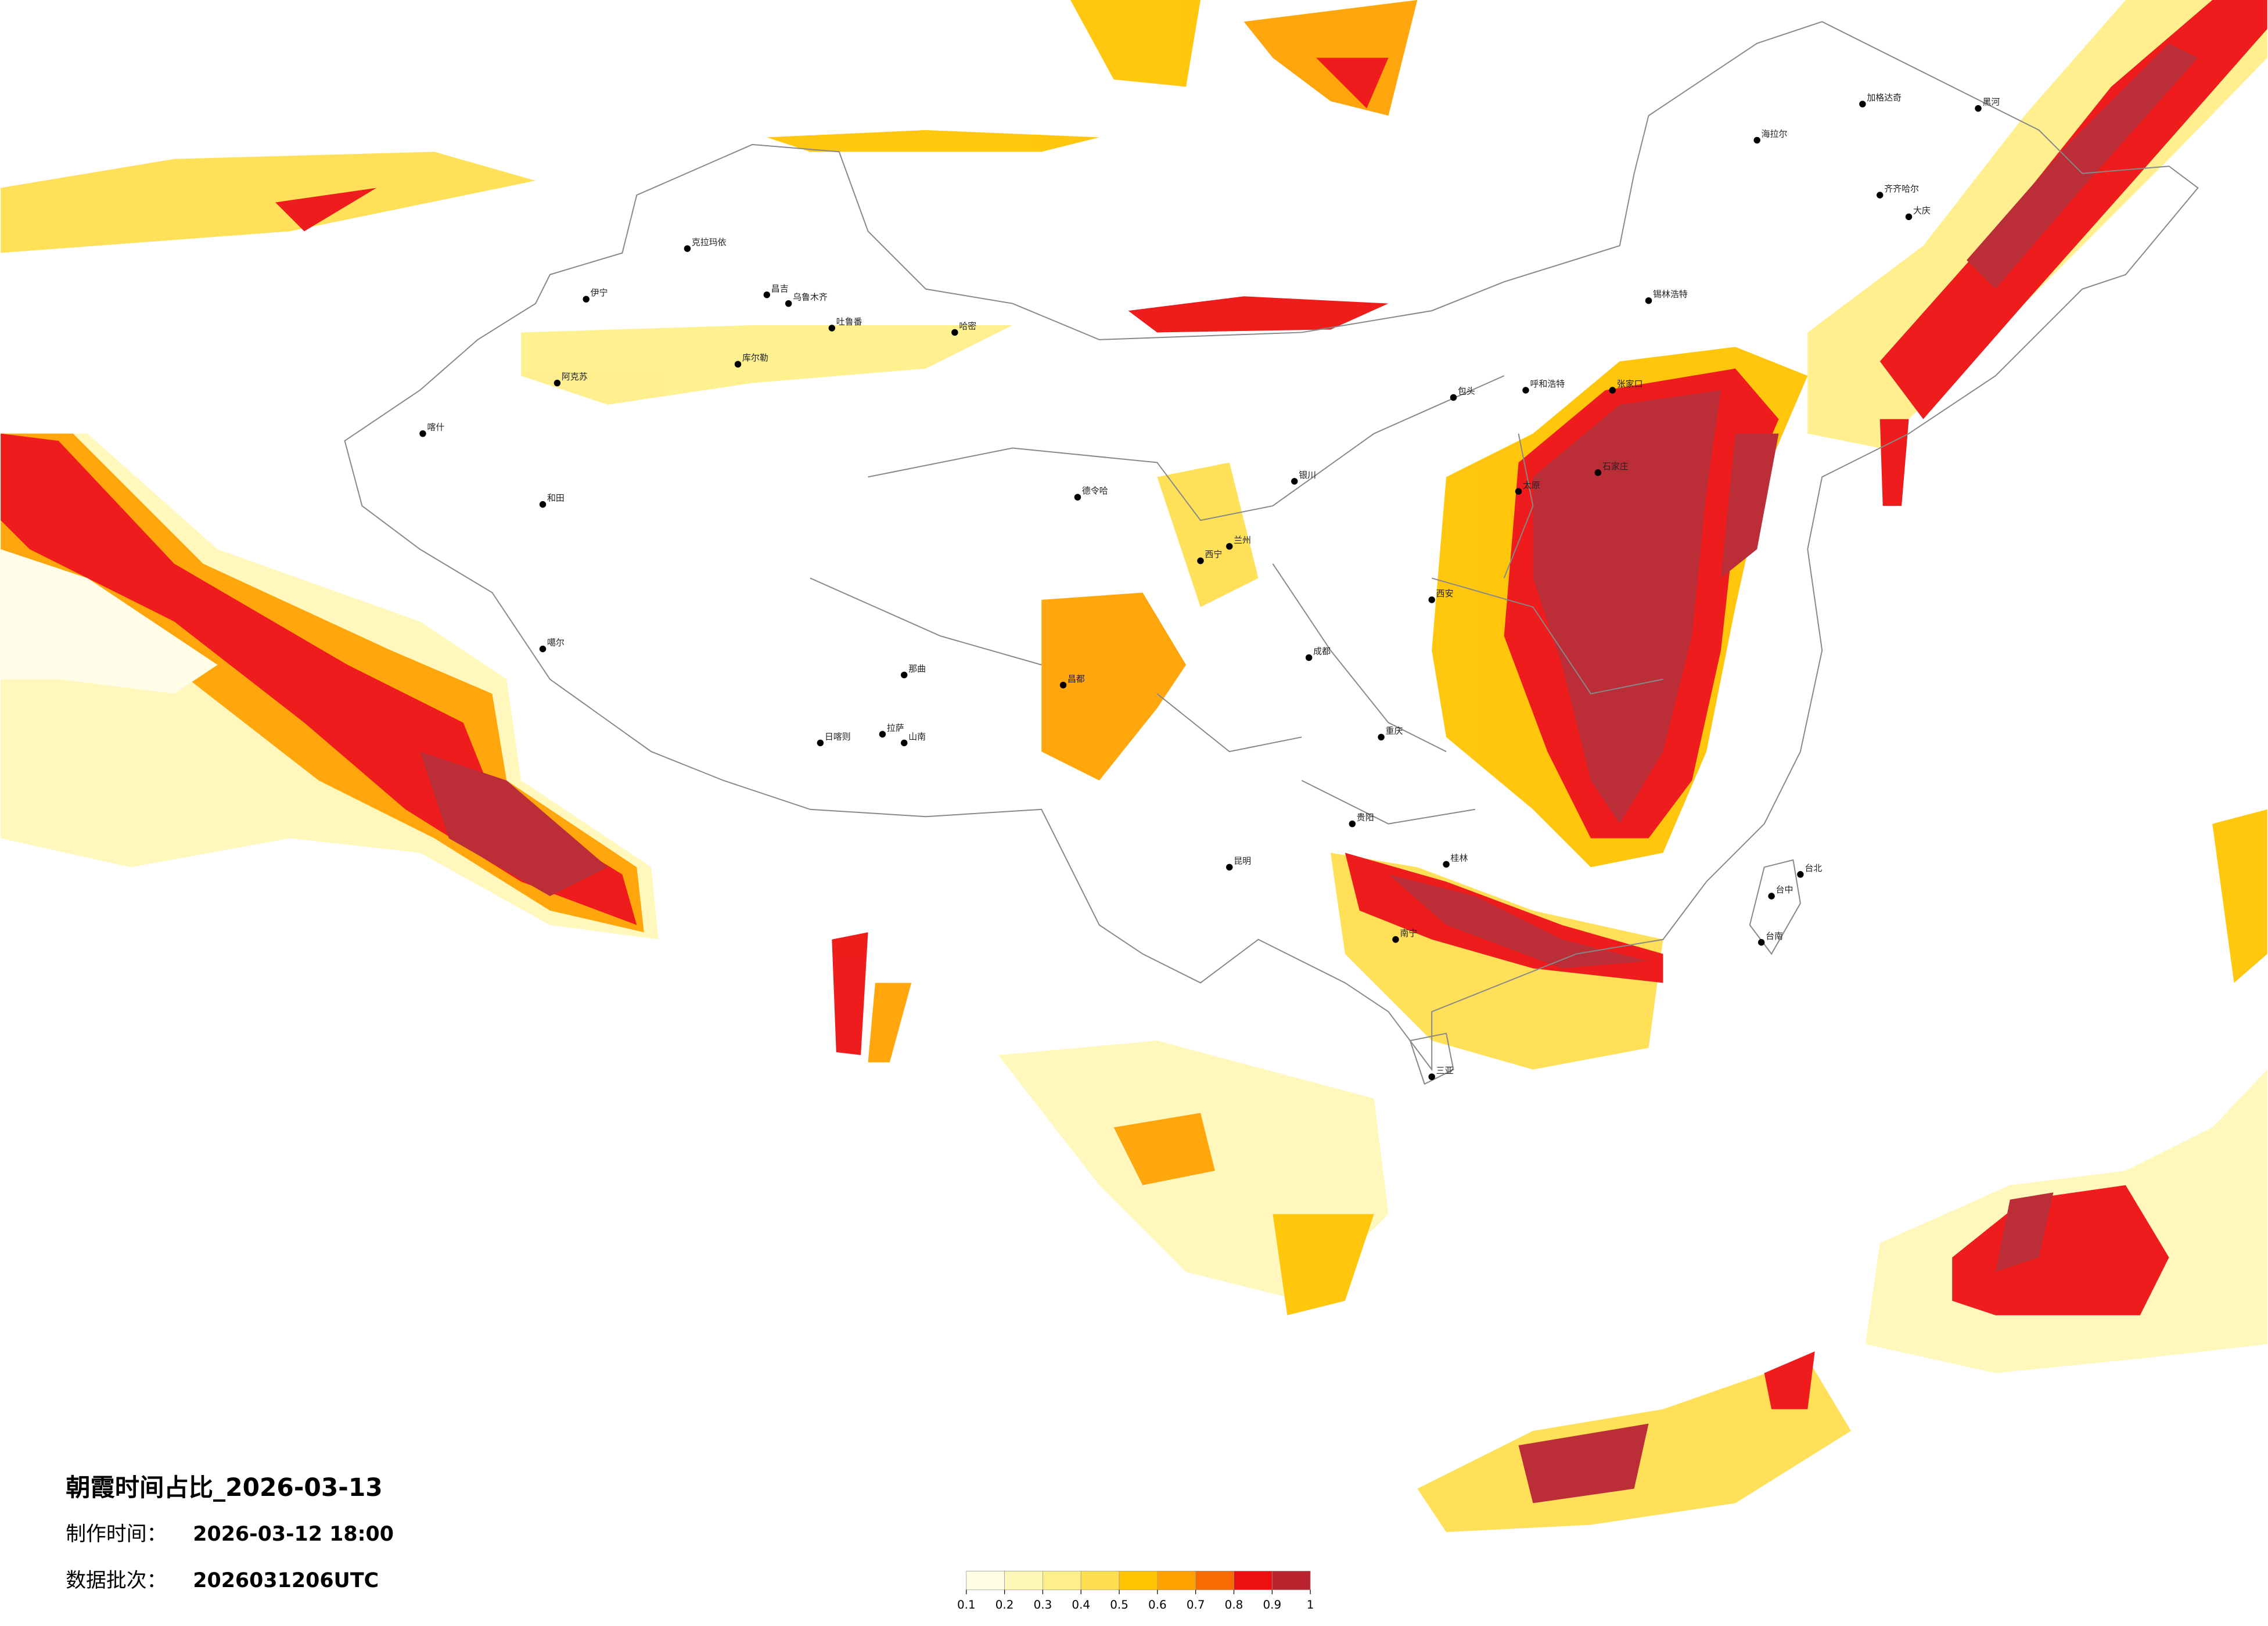 This screenshot has width=2268, height=1626. What do you see at coordinates (1630, 384) in the screenshot?
I see `city-label: 张家口` at bounding box center [1630, 384].